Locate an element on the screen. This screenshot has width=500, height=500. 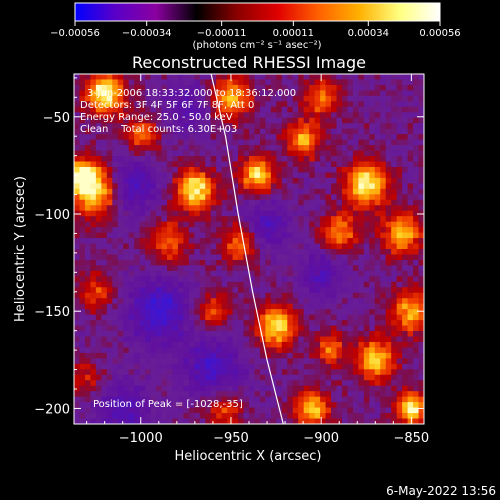
chart-title: Reconstructed RHESSI Image is located at coordinates (249, 62).